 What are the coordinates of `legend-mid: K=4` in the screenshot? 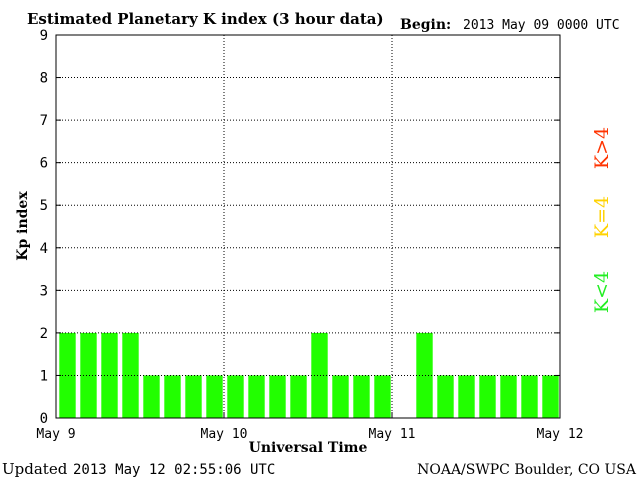 It's located at (602, 217).